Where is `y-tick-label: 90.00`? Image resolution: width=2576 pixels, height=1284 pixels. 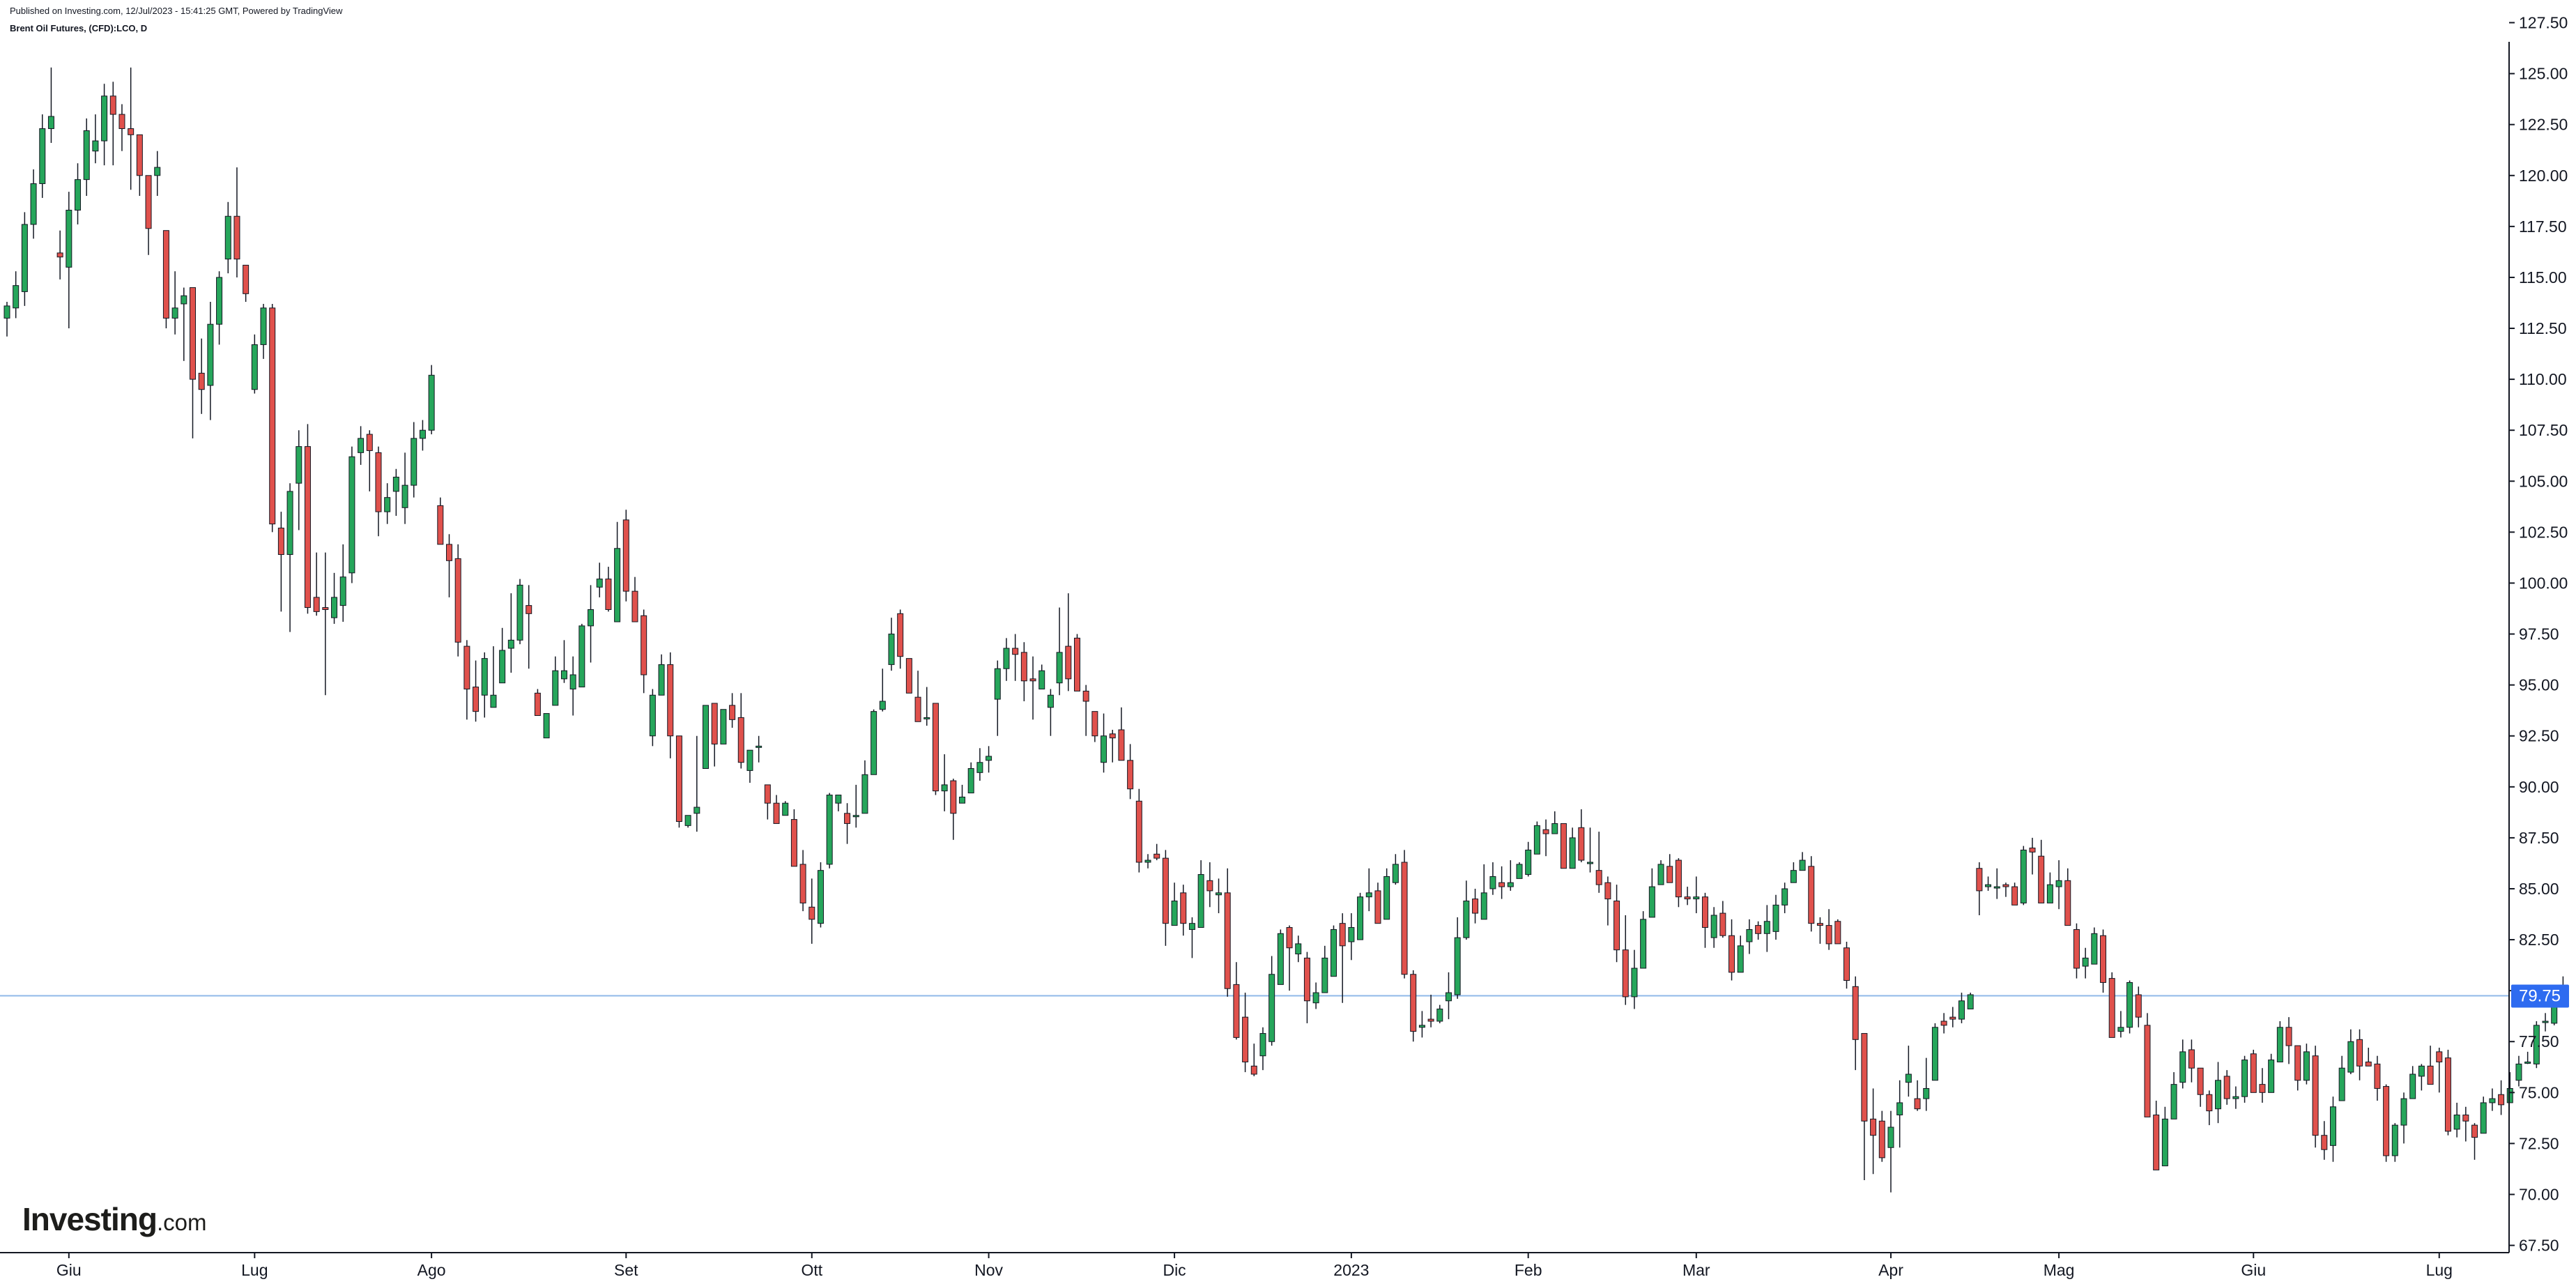 y-tick-label: 90.00 is located at coordinates (2539, 787).